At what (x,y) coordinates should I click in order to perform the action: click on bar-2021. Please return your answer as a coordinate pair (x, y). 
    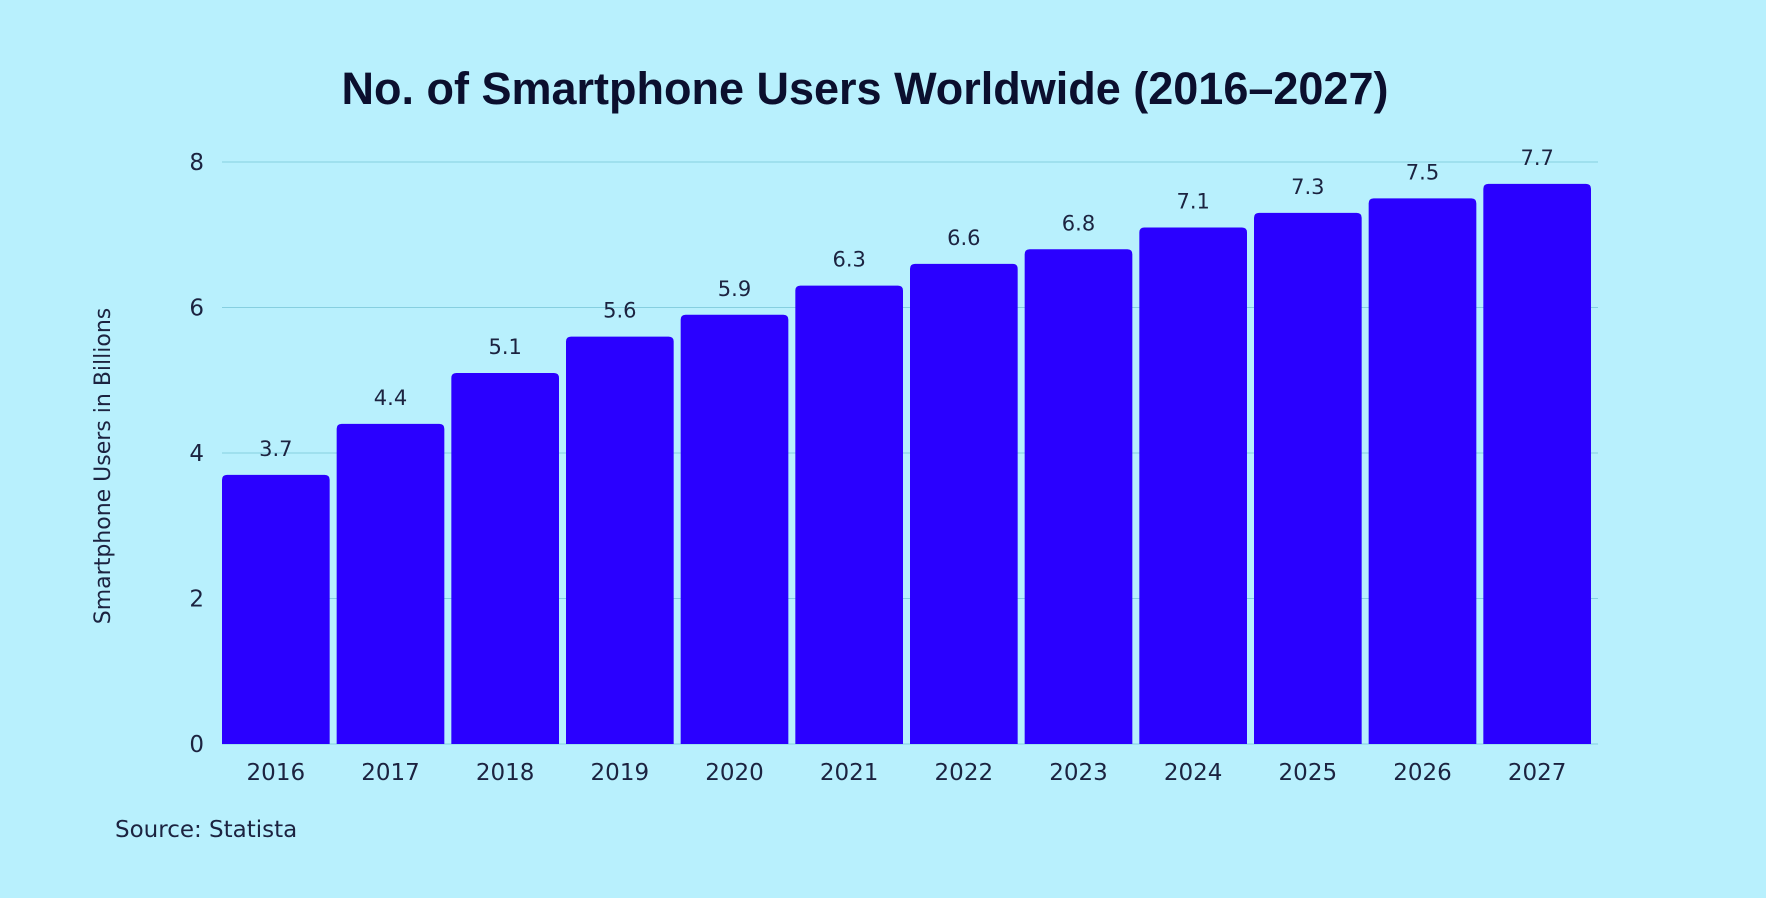
    Looking at the image, I should click on (849, 514).